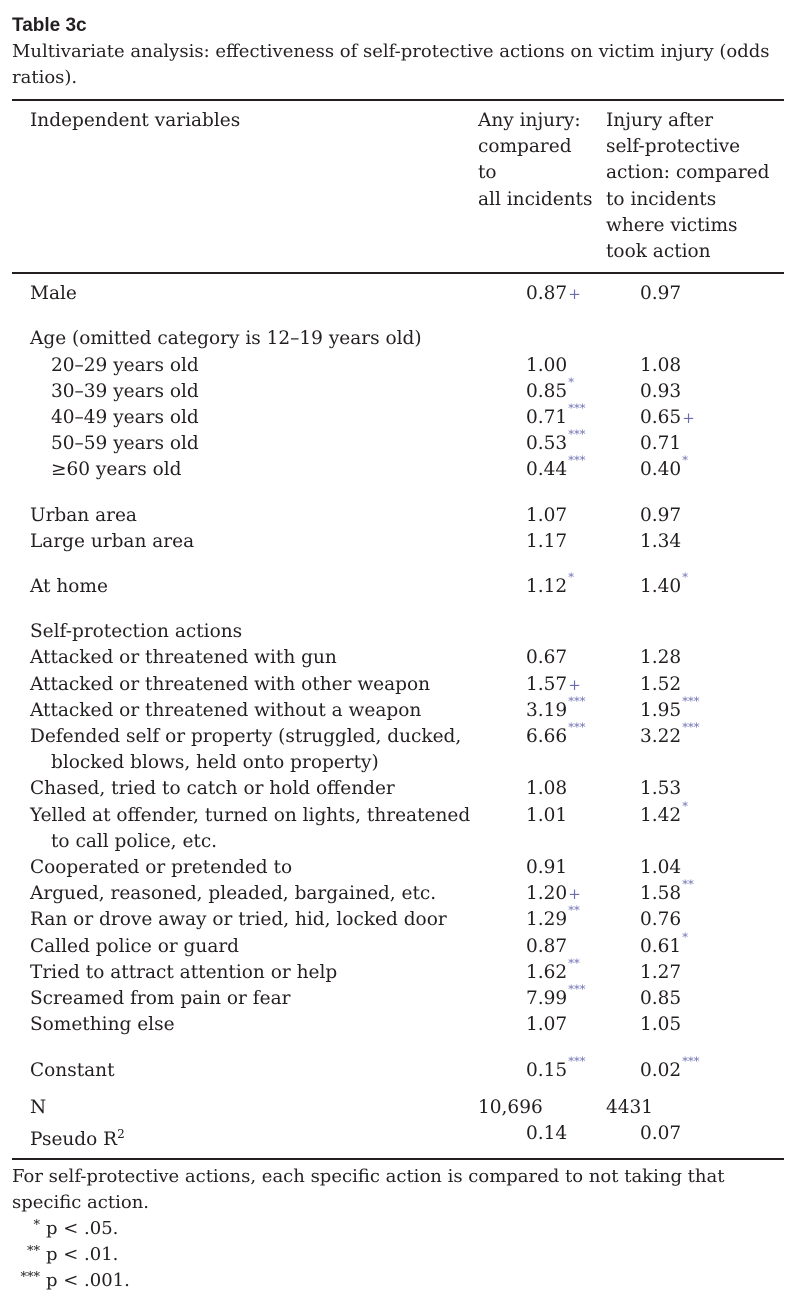 This screenshot has width=798, height=1302. I want to click on table-row: 20–29 years old 1.00 1.08, so click(398, 366).